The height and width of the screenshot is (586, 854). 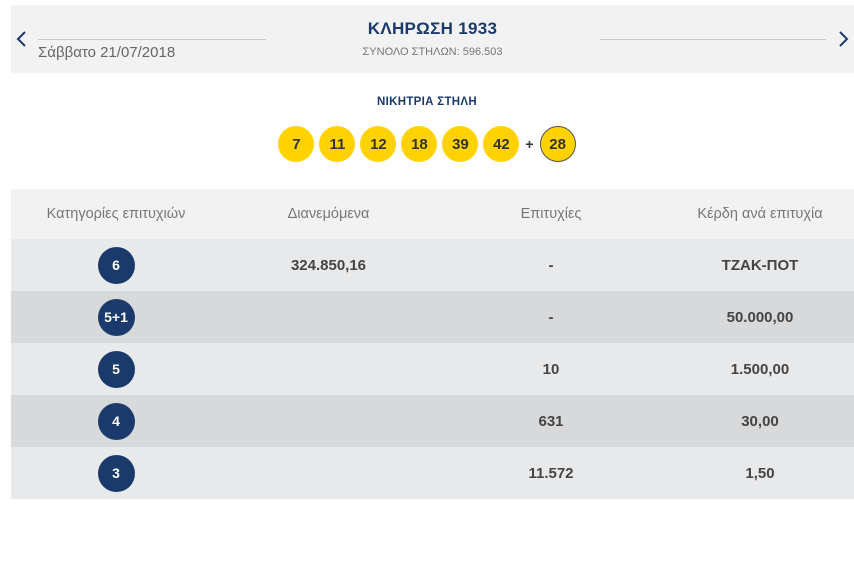 What do you see at coordinates (116, 473) in the screenshot?
I see `category-badge: 3` at bounding box center [116, 473].